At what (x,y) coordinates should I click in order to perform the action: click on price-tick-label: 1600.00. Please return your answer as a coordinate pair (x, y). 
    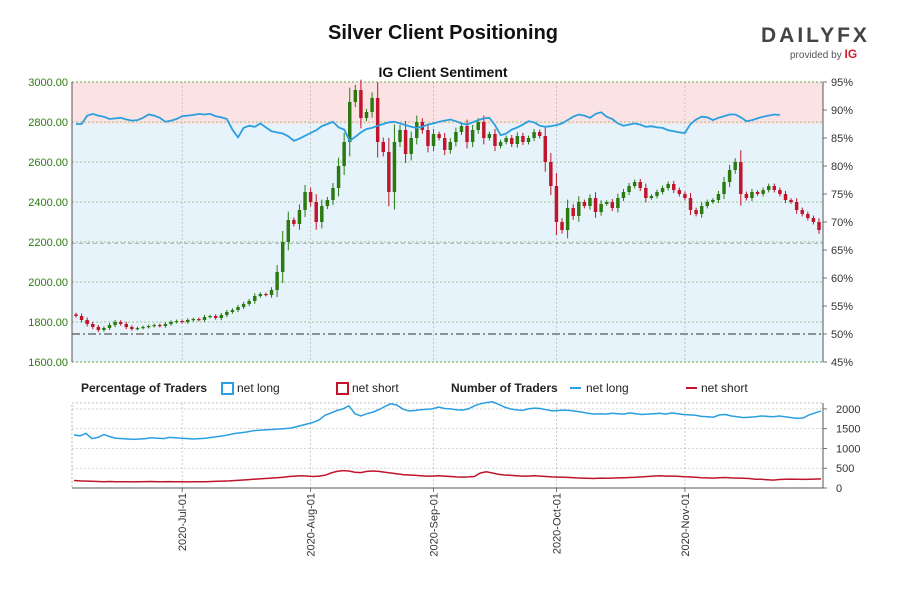
    Looking at the image, I should click on (48, 363).